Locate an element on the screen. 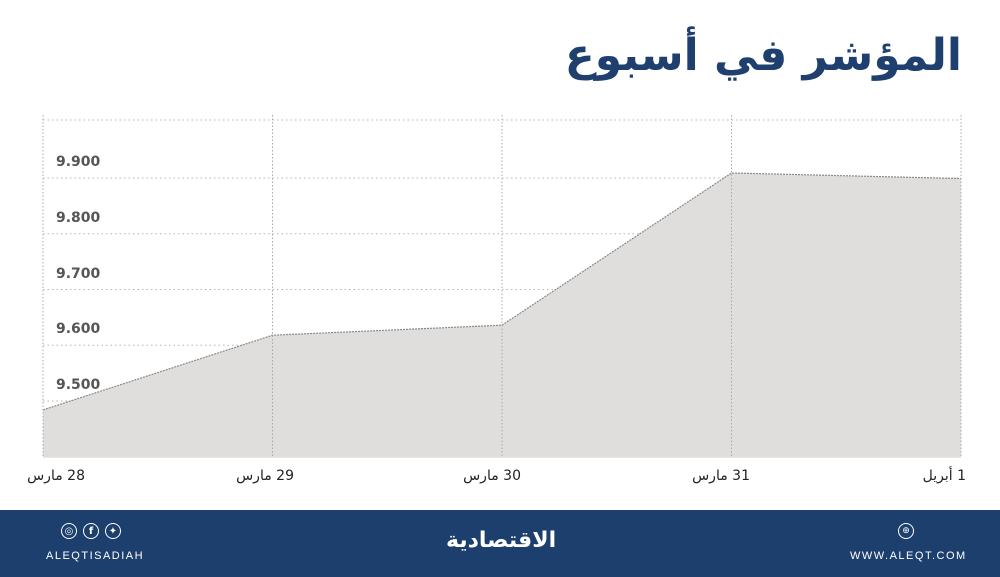 This screenshot has width=1000, height=577. x-tick-label: 28 مارس is located at coordinates (56, 476).